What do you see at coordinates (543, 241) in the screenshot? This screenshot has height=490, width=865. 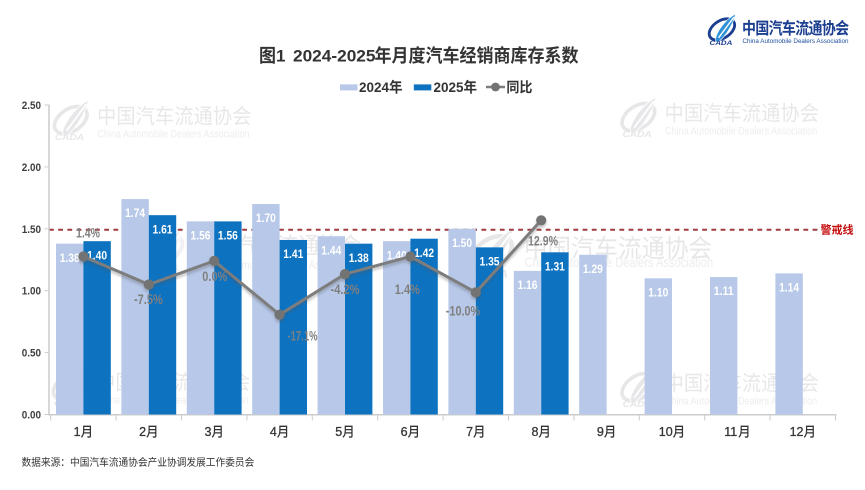 I see `svg-text: 12.9%` at bounding box center [543, 241].